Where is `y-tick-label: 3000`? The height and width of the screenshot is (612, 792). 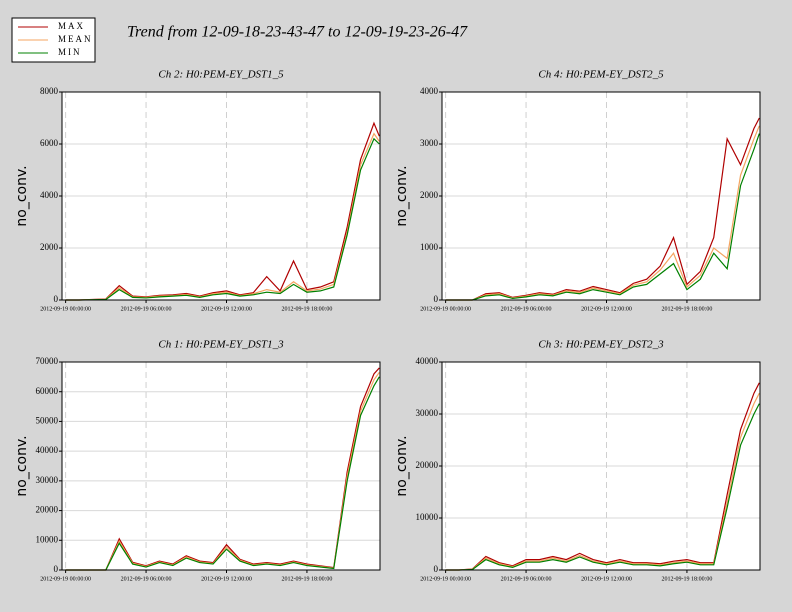 y-tick-label: 3000 is located at coordinates (429, 143).